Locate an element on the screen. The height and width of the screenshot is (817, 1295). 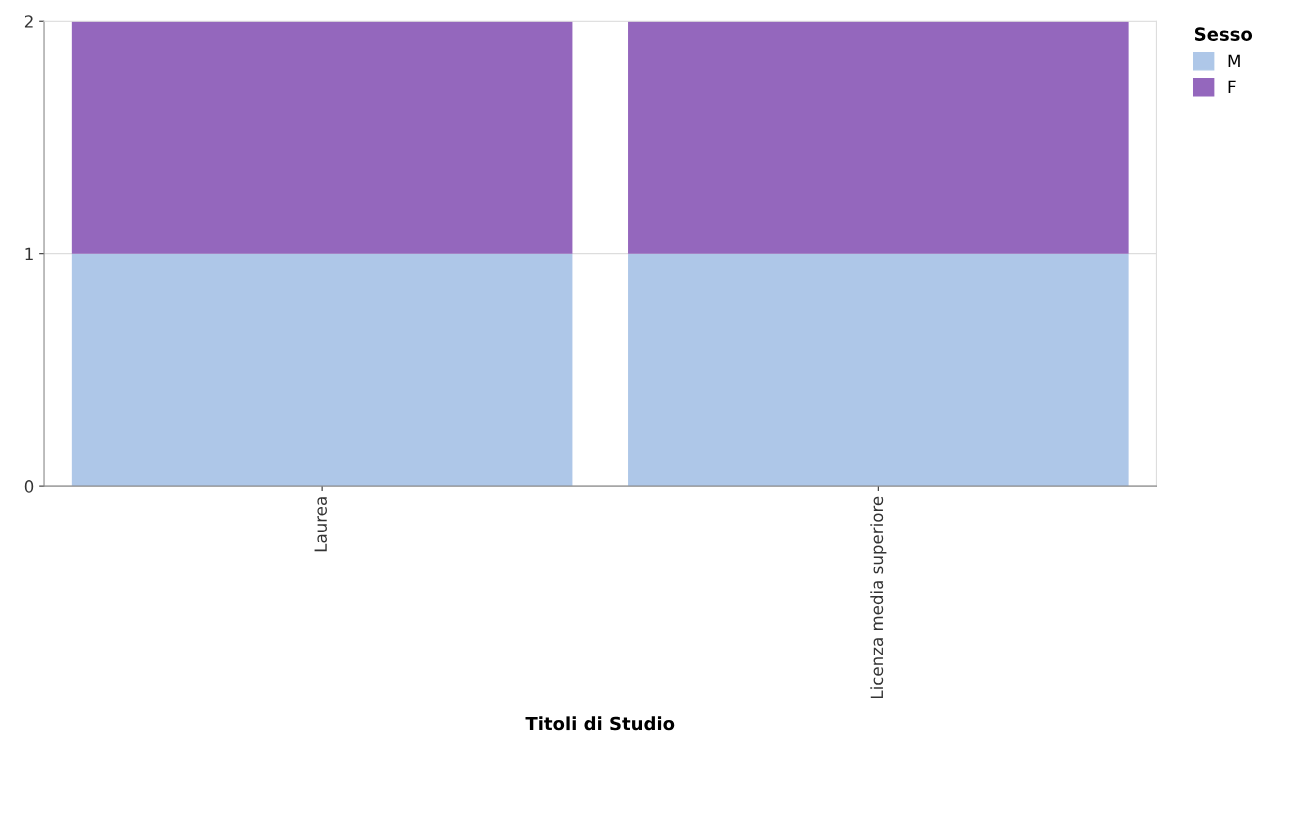
legend-label: M is located at coordinates (1234, 60).